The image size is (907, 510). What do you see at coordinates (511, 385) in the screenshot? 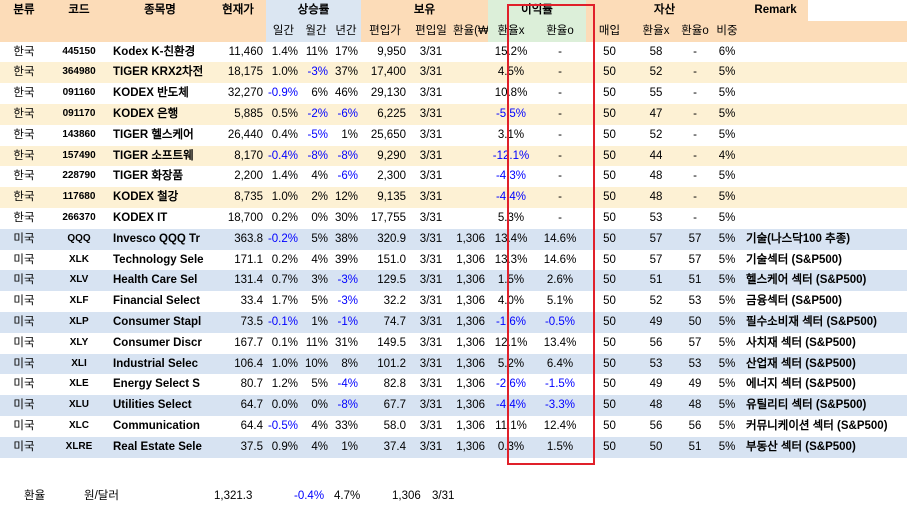
I see `row-profit-x: -2.6%` at bounding box center [511, 385].